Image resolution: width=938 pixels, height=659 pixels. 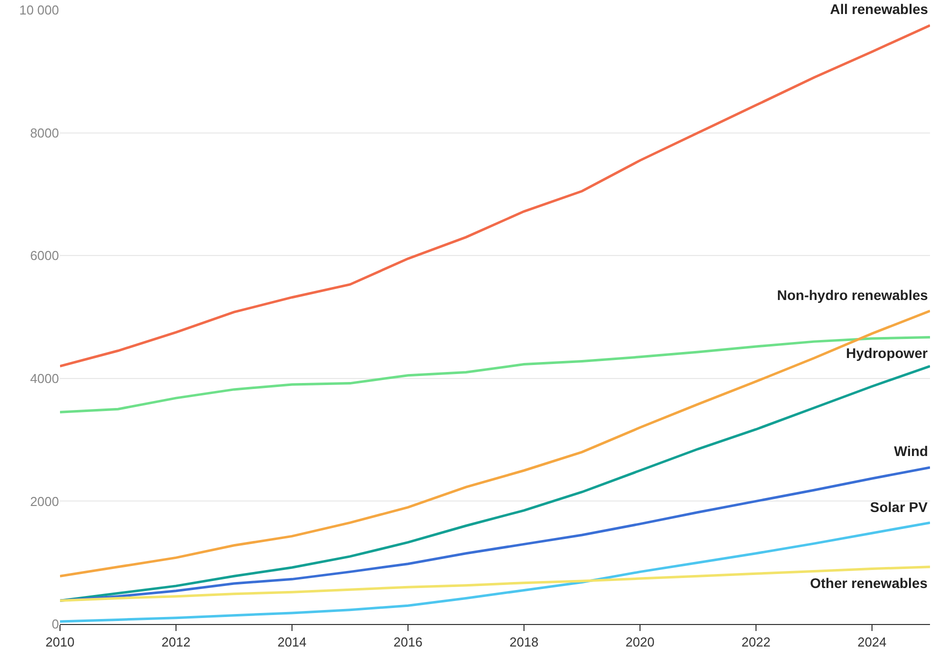 I want to click on x-tick-label: 2024, so click(x=872, y=642).